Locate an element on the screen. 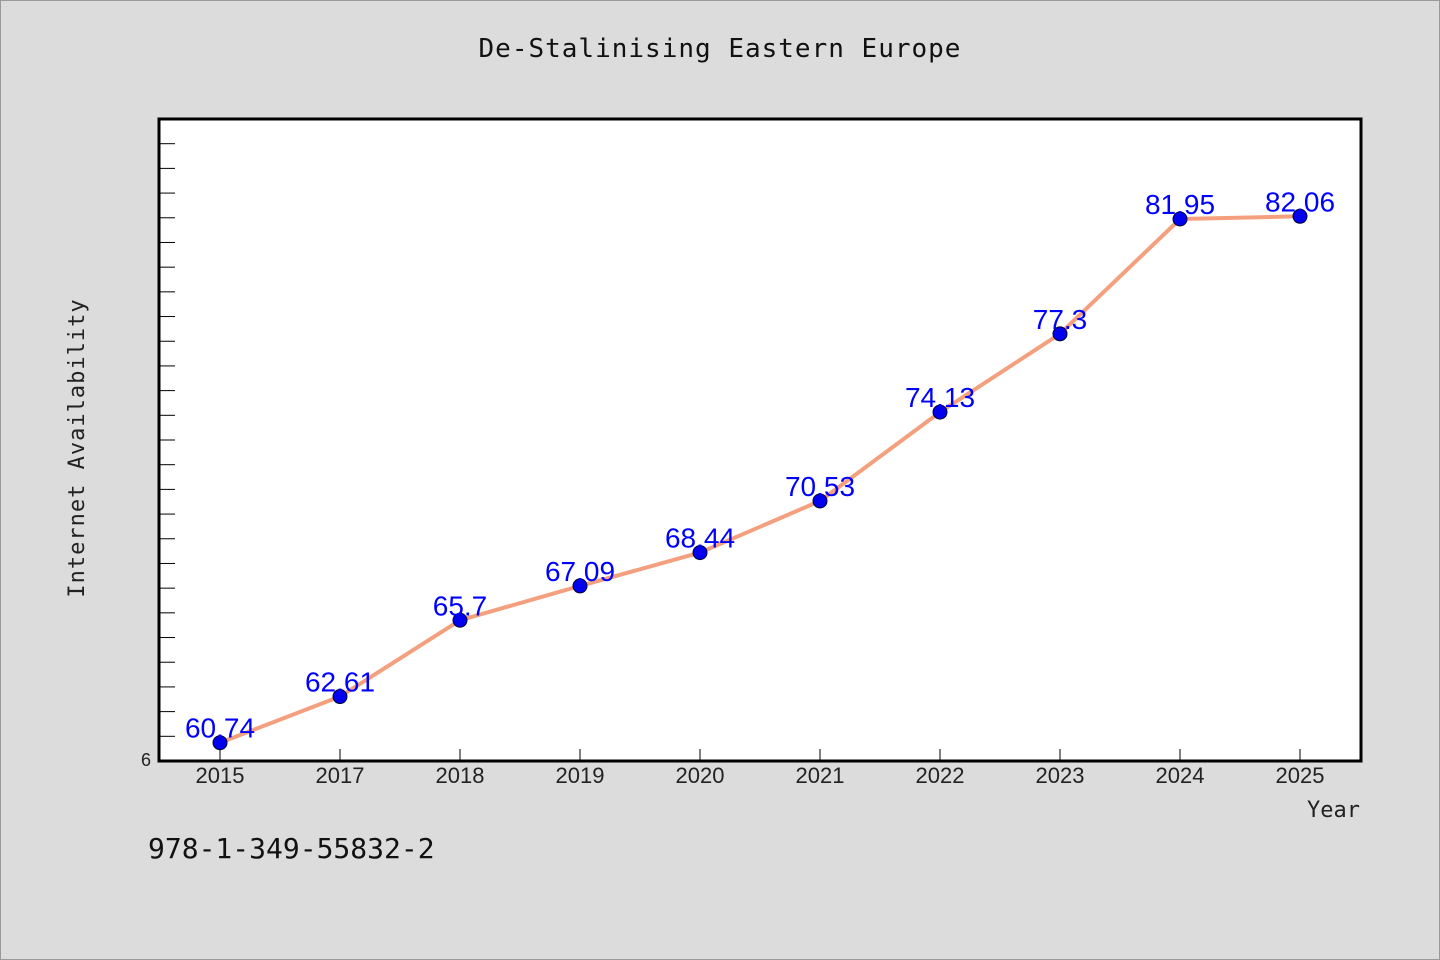 Image resolution: width=1440 pixels, height=960 pixels. footer-code: 978-1-349-55832-2 is located at coordinates (291, 848).